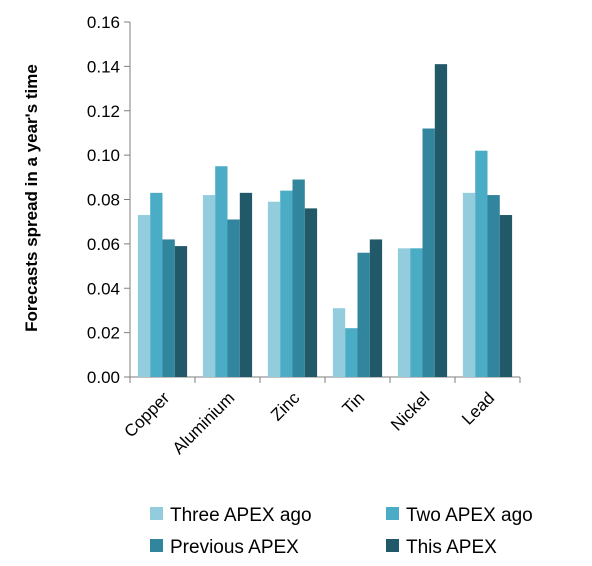  Describe the element at coordinates (103, 333) in the screenshot. I see `y-tick-label: 0.02` at that location.